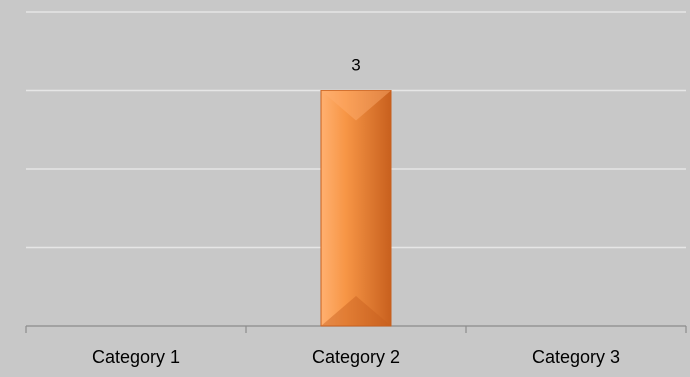  Describe the element at coordinates (356, 105) in the screenshot. I see `bar-bevel-top` at that location.